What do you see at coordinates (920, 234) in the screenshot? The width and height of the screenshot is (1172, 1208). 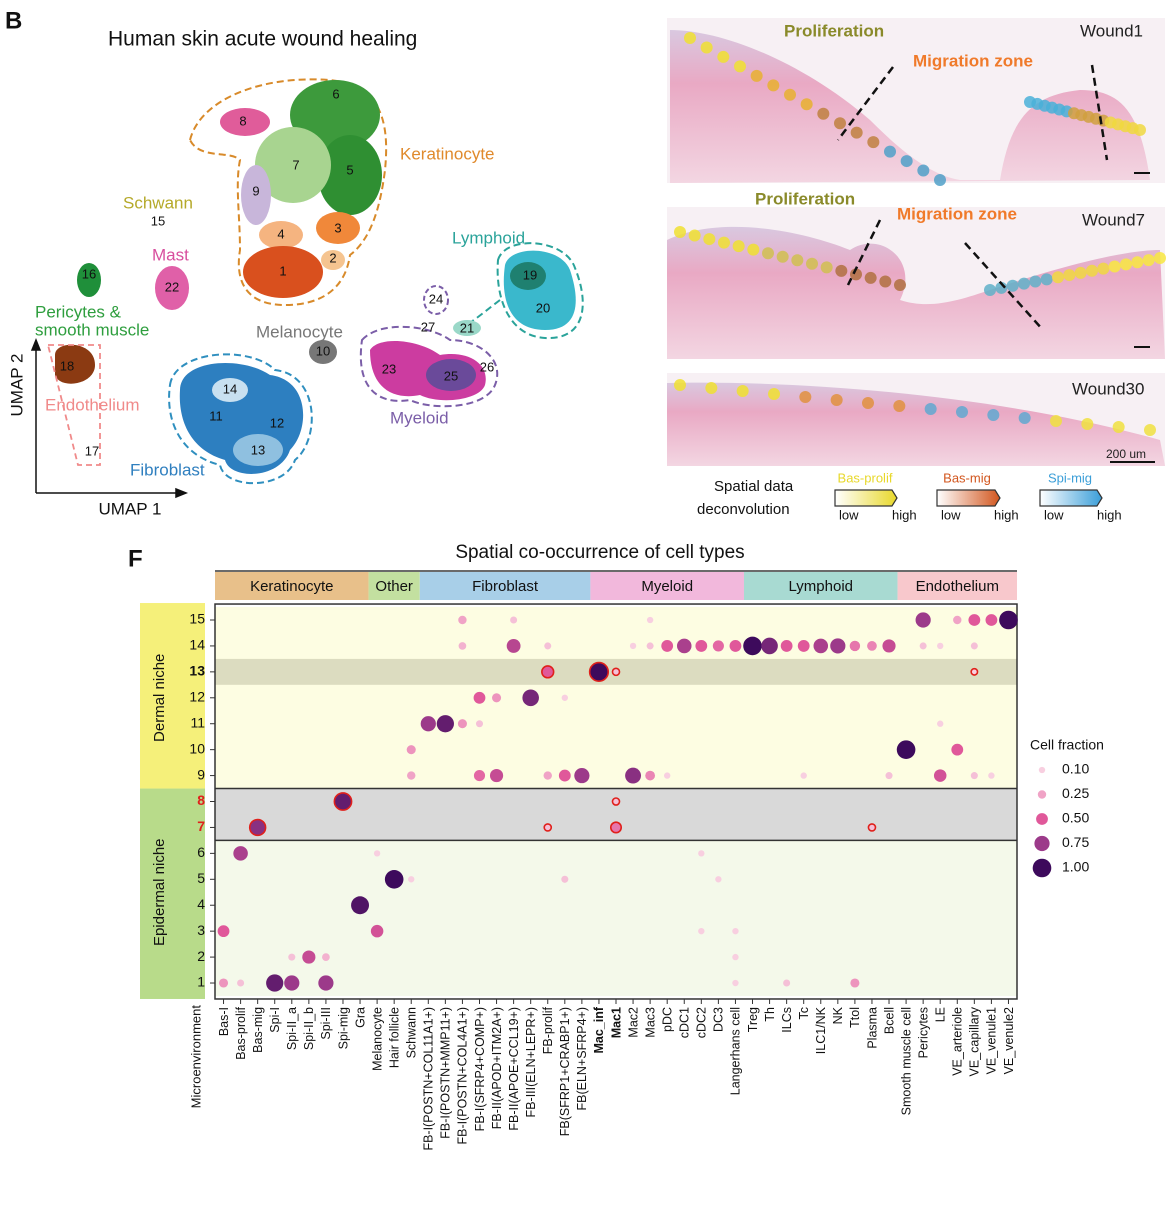 I see `tissue-spots` at bounding box center [920, 234].